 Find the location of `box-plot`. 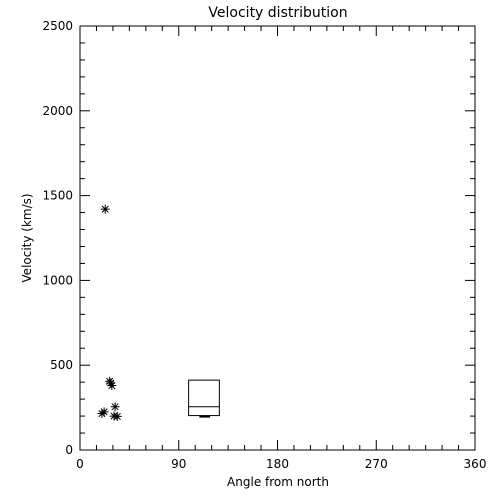

box-plot is located at coordinates (204, 398).